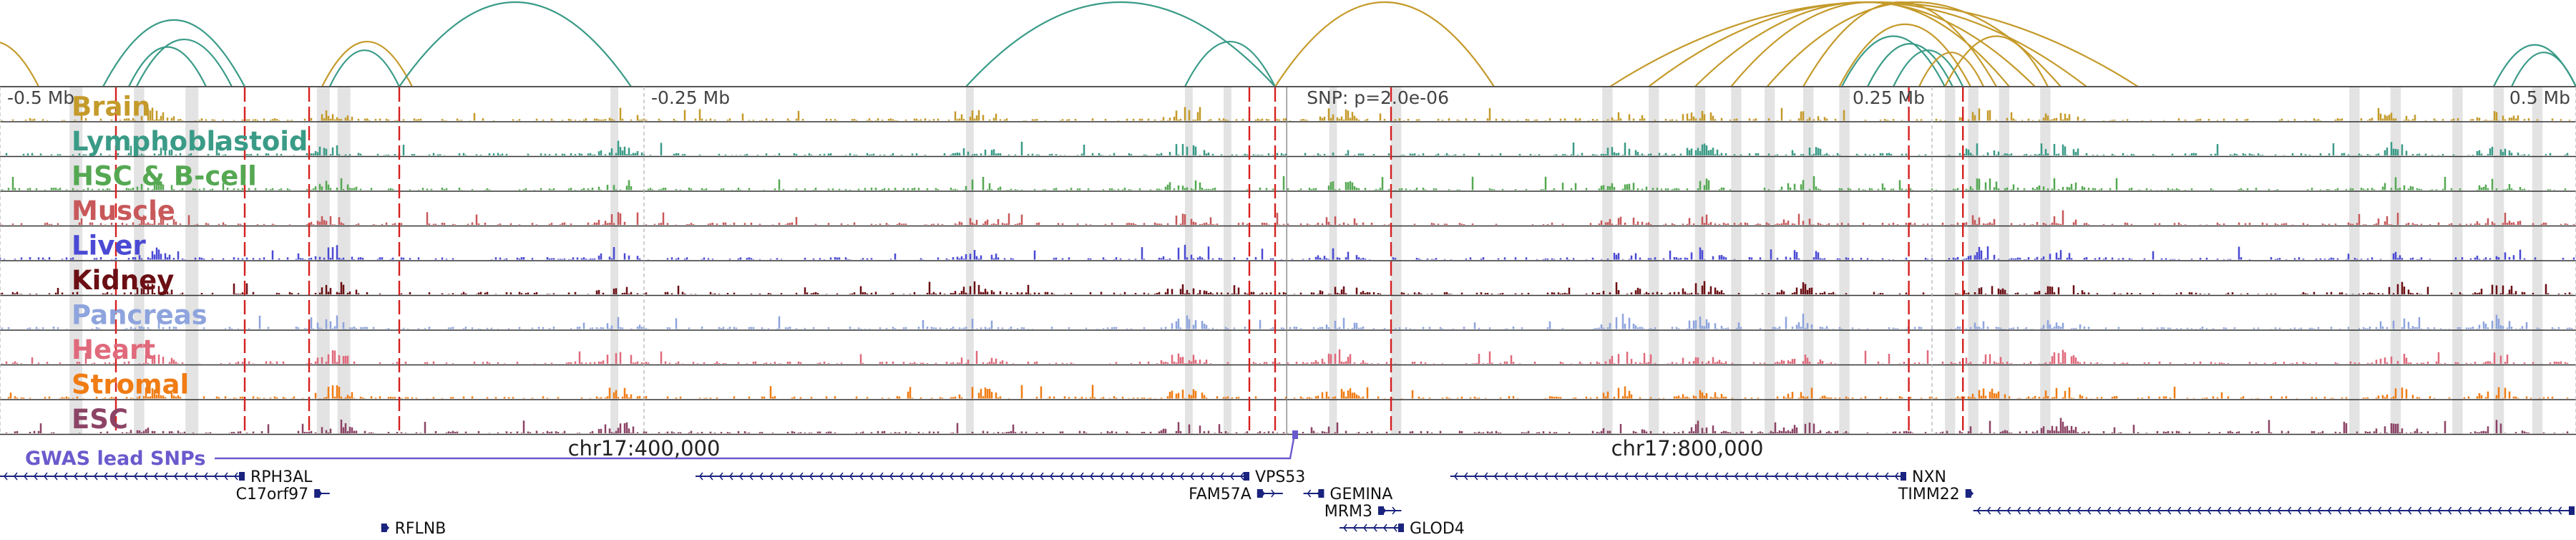 Image resolution: width=2576 pixels, height=540 pixels. Describe the element at coordinates (190, 141) in the screenshot. I see `track-label: Lymphoblastoid` at that location.